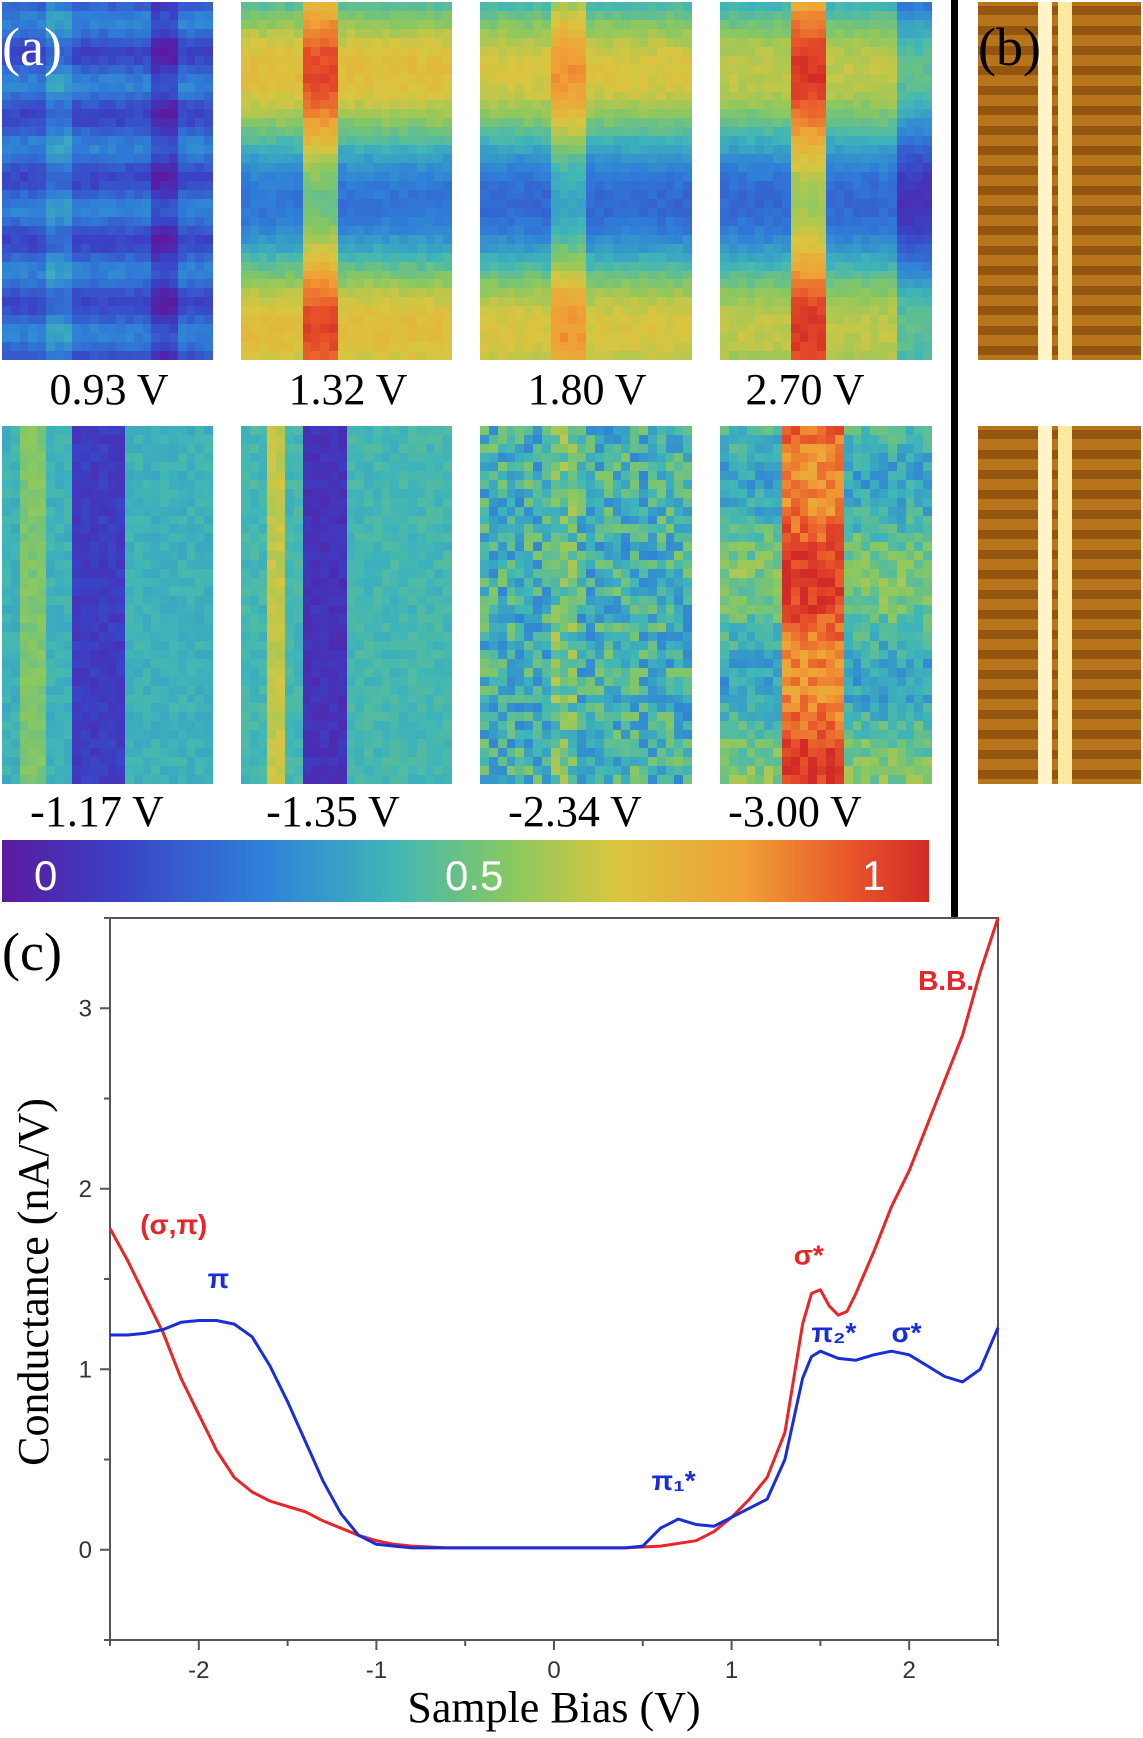 The width and height of the screenshot is (1143, 1738). What do you see at coordinates (107, 605) in the screenshot?
I see `stm-map--1.17V` at bounding box center [107, 605].